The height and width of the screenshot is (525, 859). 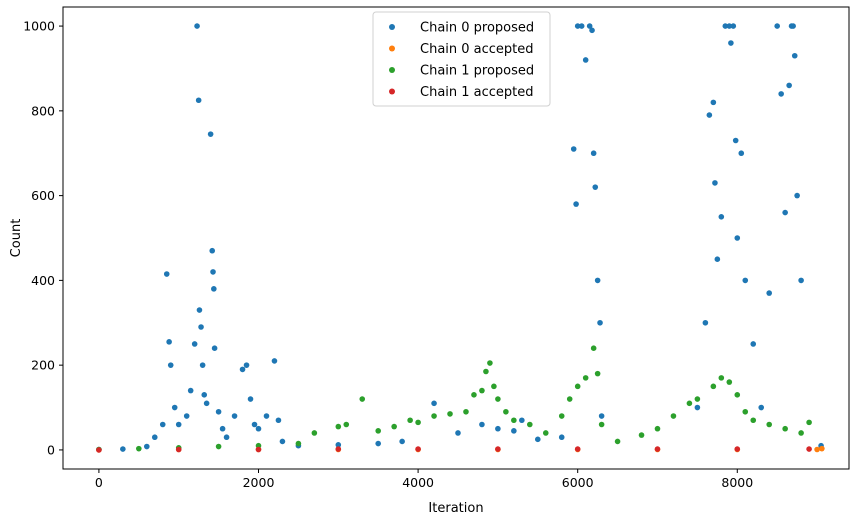 What do you see at coordinates (477, 71) in the screenshot?
I see `legend-label: Chain 1 proposed` at bounding box center [477, 71].